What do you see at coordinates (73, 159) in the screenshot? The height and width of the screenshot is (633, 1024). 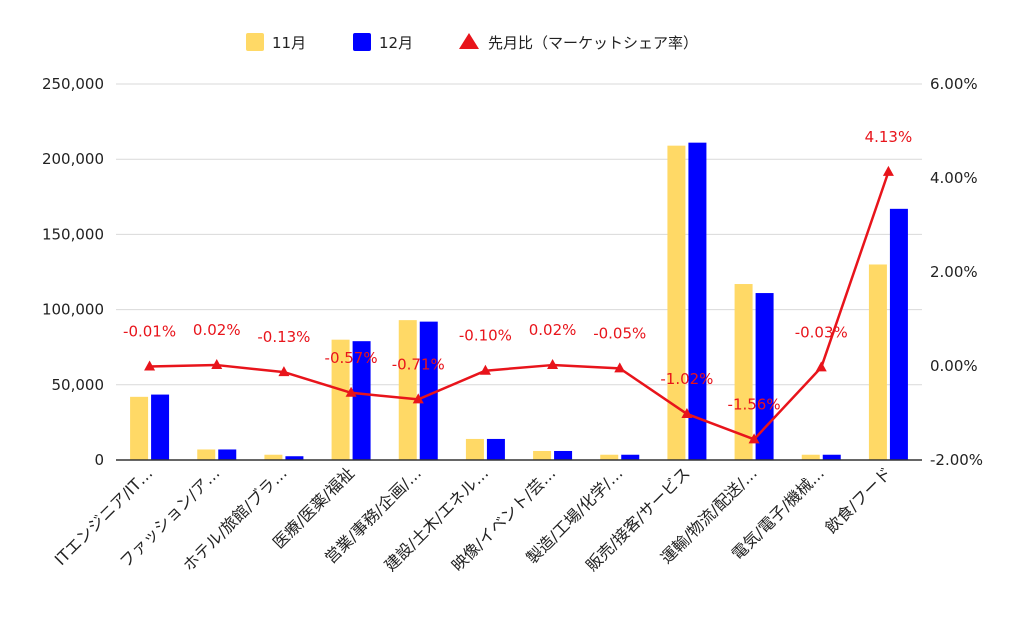 I see `y-left-tick-label: 200,000` at bounding box center [73, 159].